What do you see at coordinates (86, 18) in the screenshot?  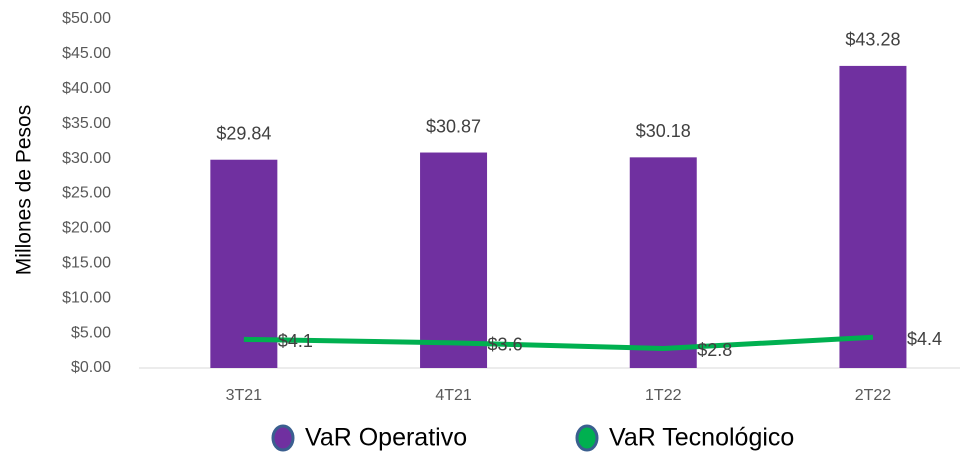 I see `y-tick-label: $50.00` at bounding box center [86, 18].